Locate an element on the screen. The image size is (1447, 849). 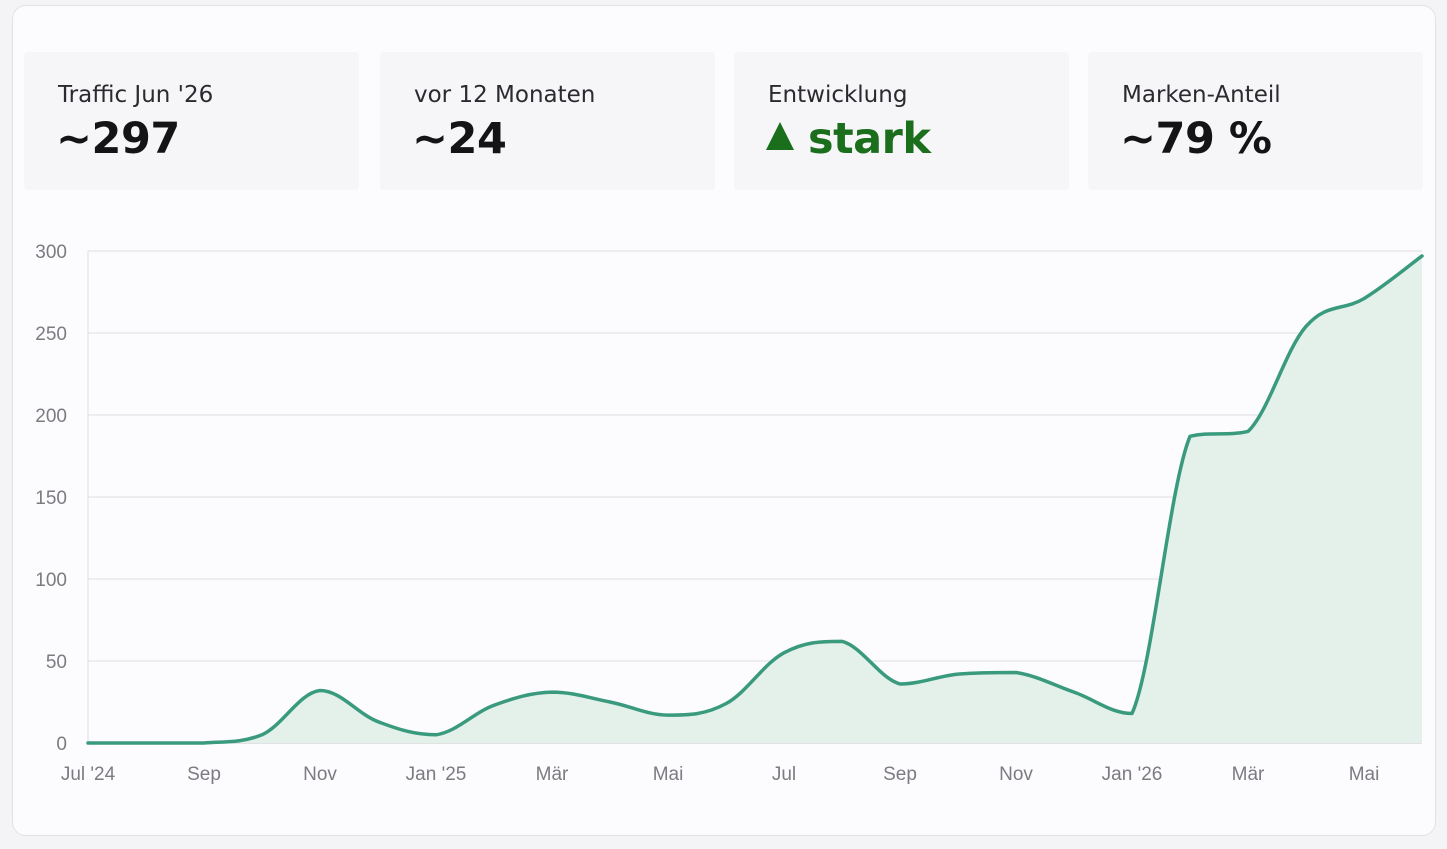
kpi-traffic: Traffic Jun '26 ~297 is located at coordinates (191, 121).